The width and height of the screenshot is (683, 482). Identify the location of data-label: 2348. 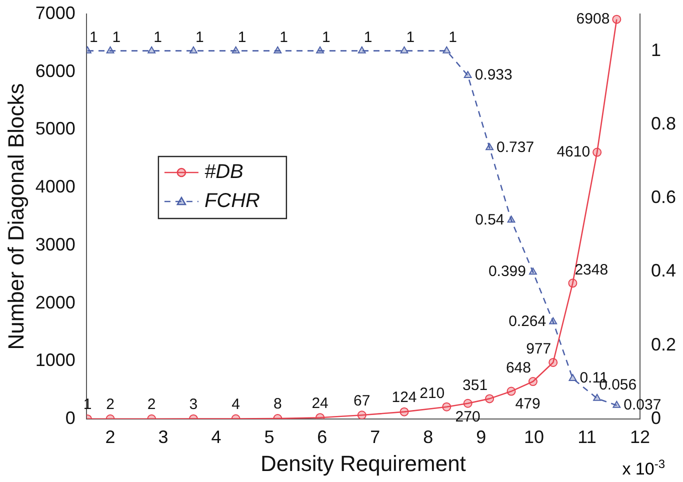
(591, 269).